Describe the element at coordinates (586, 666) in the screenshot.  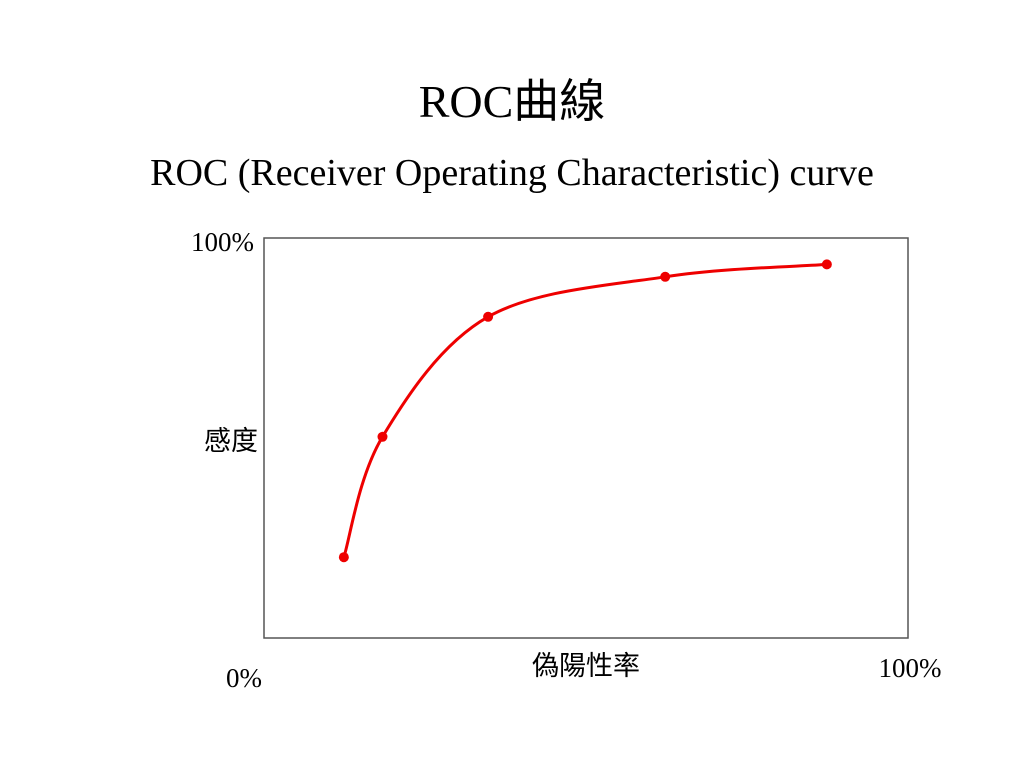
I see `x-axis-label: 偽陽性率` at that location.